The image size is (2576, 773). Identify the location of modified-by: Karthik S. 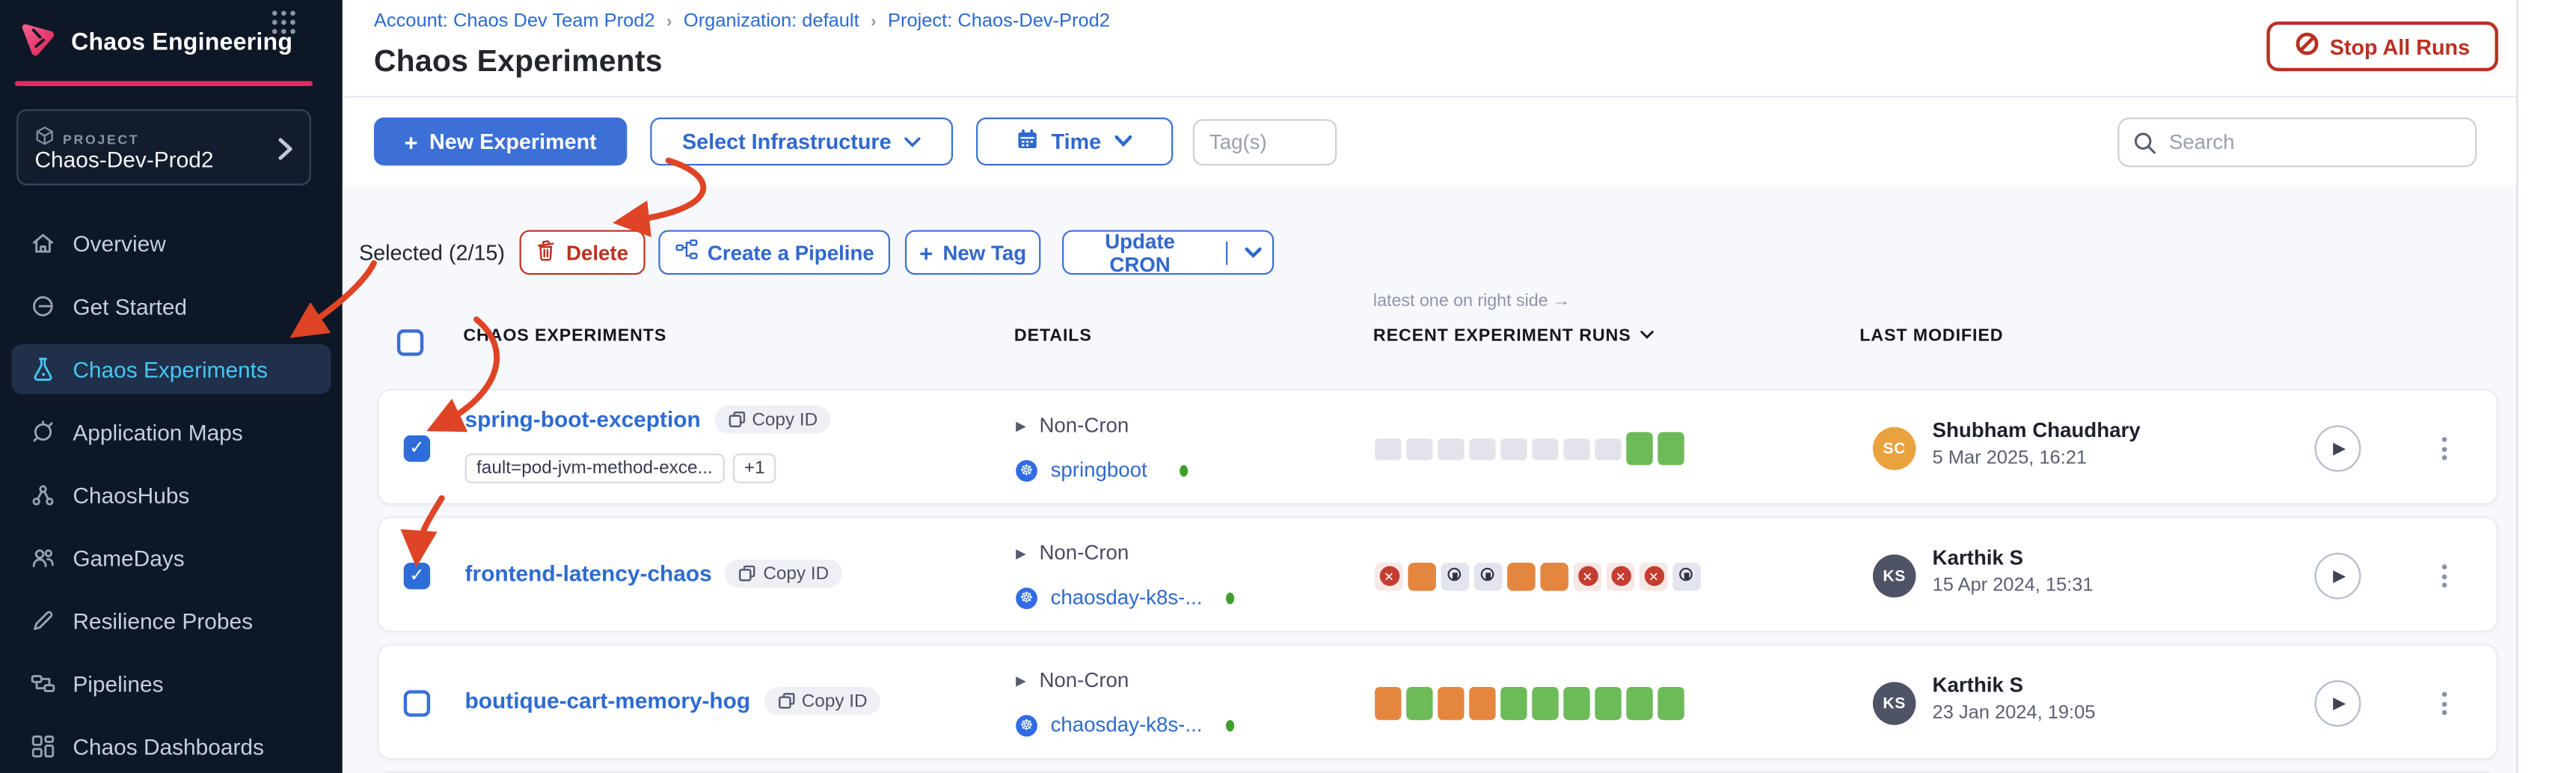
(1977, 557).